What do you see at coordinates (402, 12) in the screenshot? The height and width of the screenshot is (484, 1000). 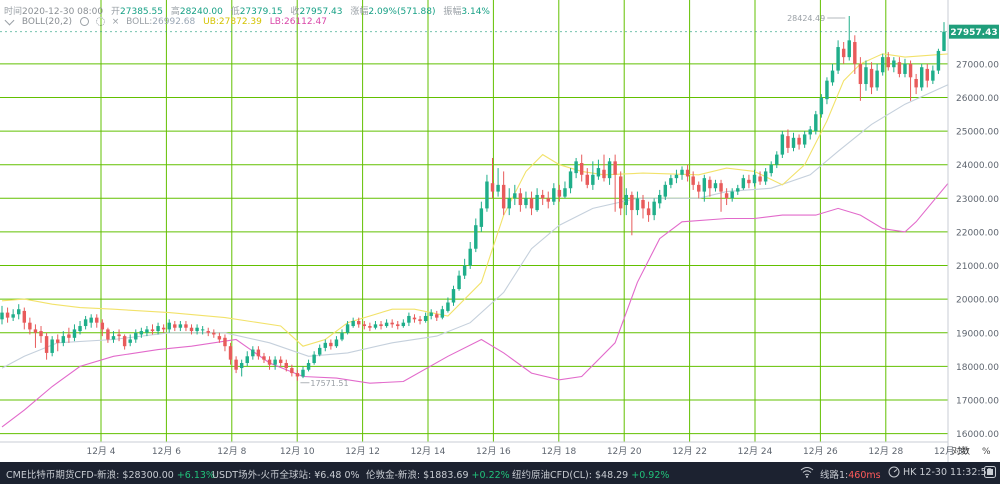 I see `change-value: 2.09%(571.88)` at bounding box center [402, 12].